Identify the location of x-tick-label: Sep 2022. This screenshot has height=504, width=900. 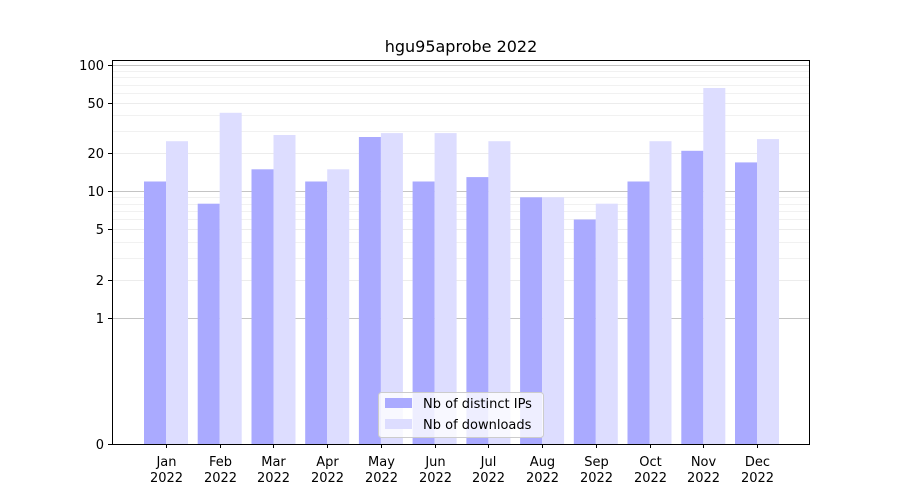
(596, 470).